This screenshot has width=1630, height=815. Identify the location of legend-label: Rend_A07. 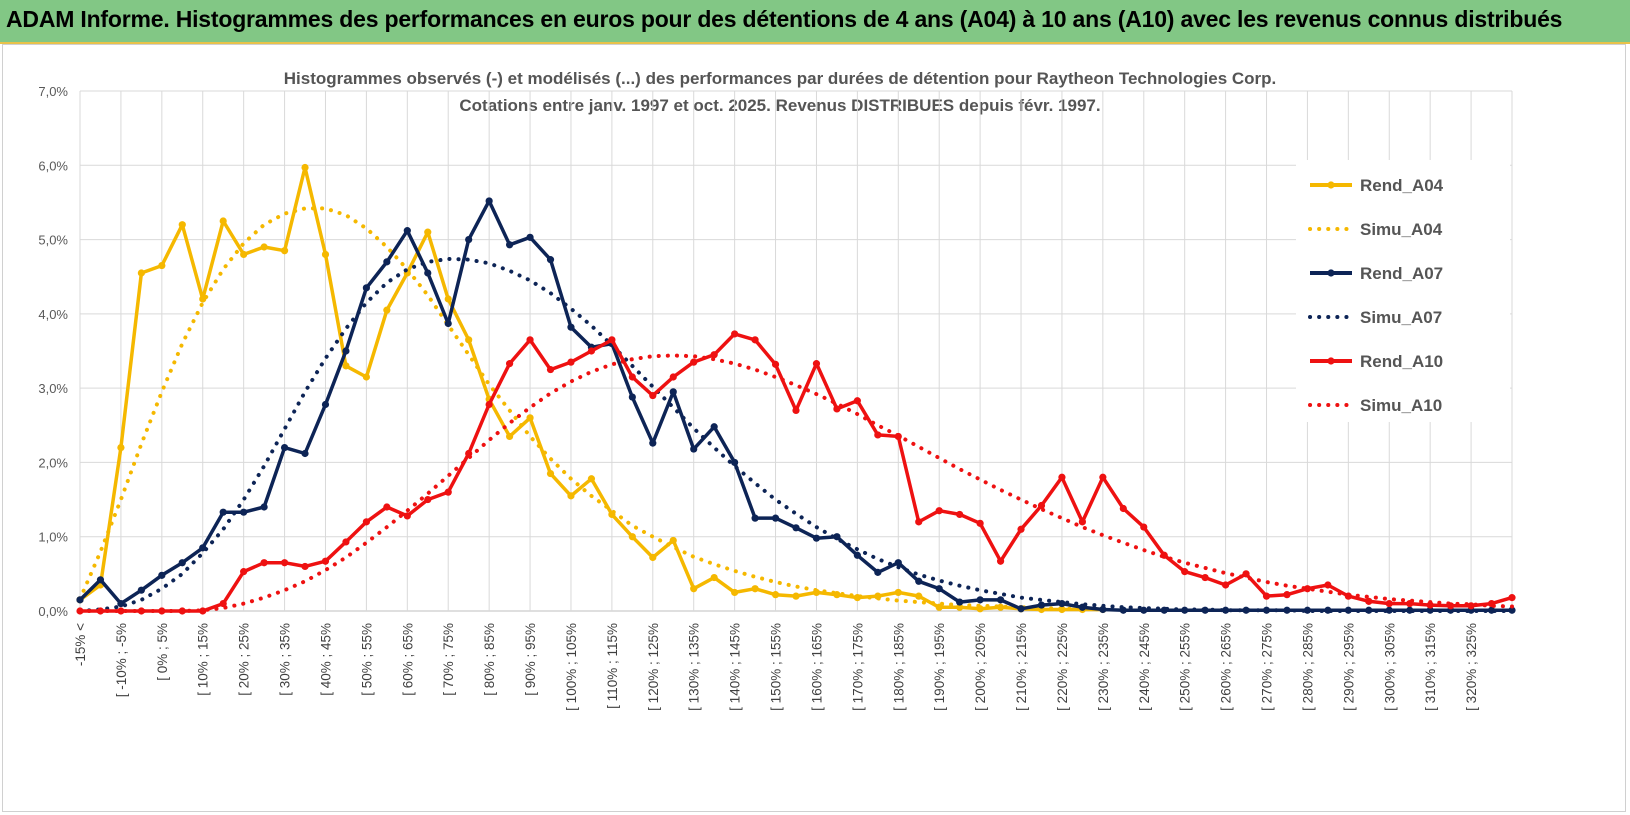
(1401, 273).